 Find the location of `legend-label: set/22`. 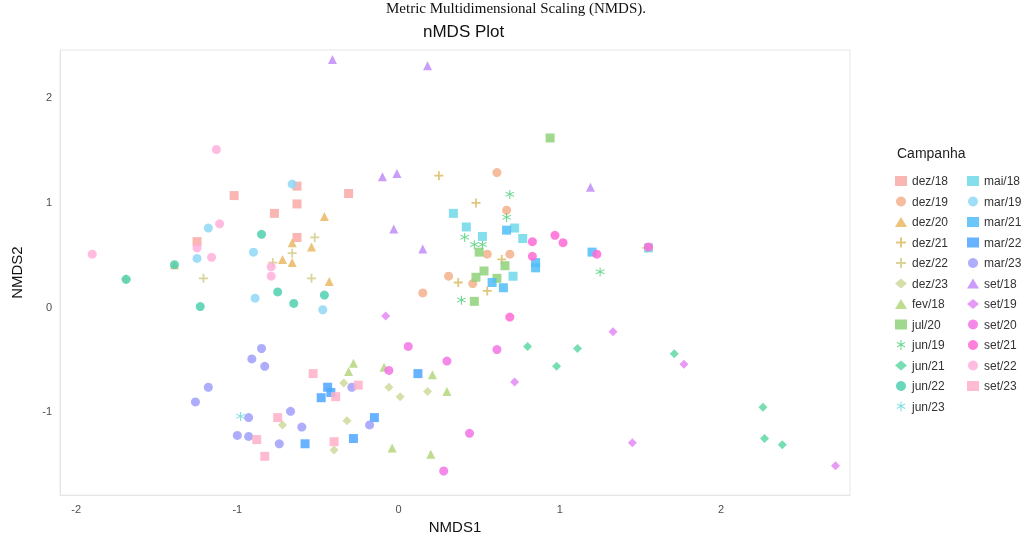

legend-label: set/22 is located at coordinates (1001, 365).